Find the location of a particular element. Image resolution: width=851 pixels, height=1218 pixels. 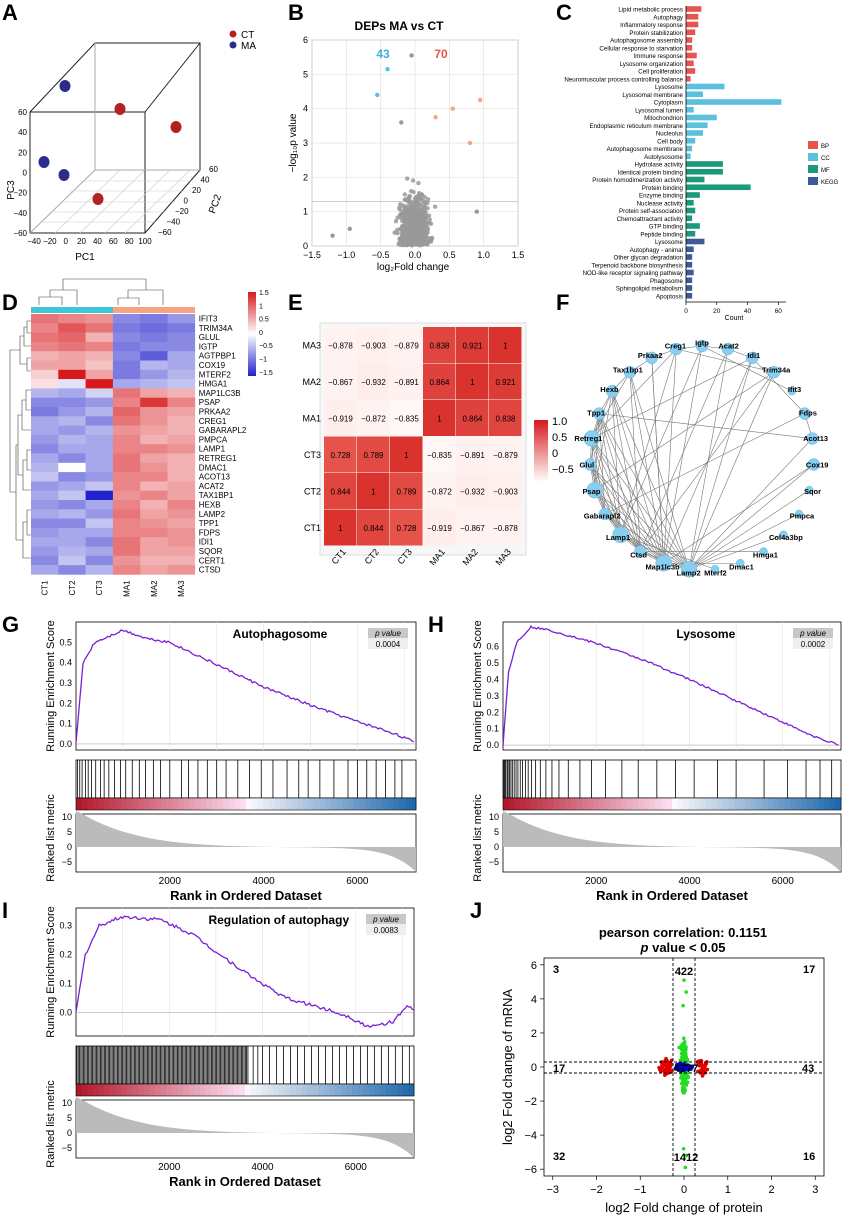

enrichment-category-label: Autolysosome is located at coordinates (663, 157).